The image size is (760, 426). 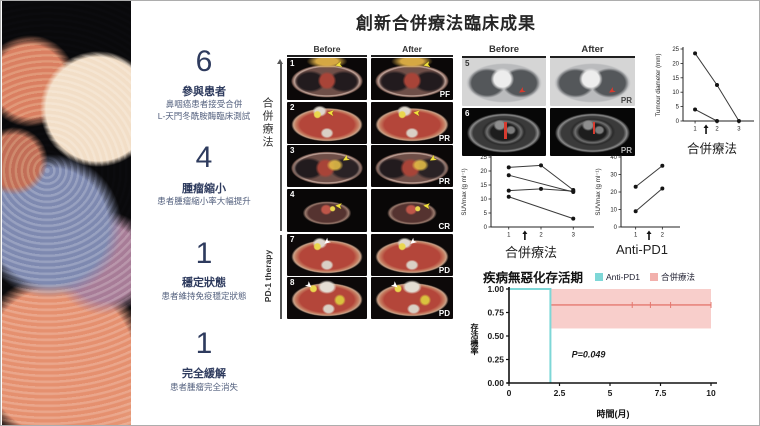 I want to click on group-pd1-label: PD-1 therapy, so click(x=268, y=276).